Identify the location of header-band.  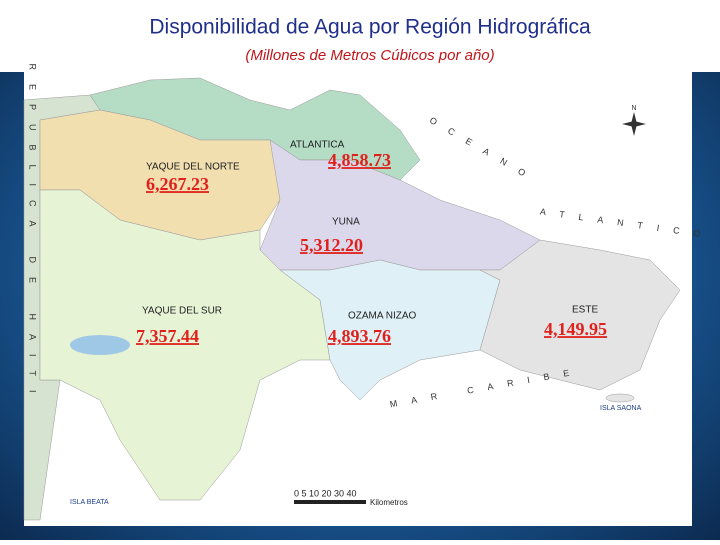
(360, 36).